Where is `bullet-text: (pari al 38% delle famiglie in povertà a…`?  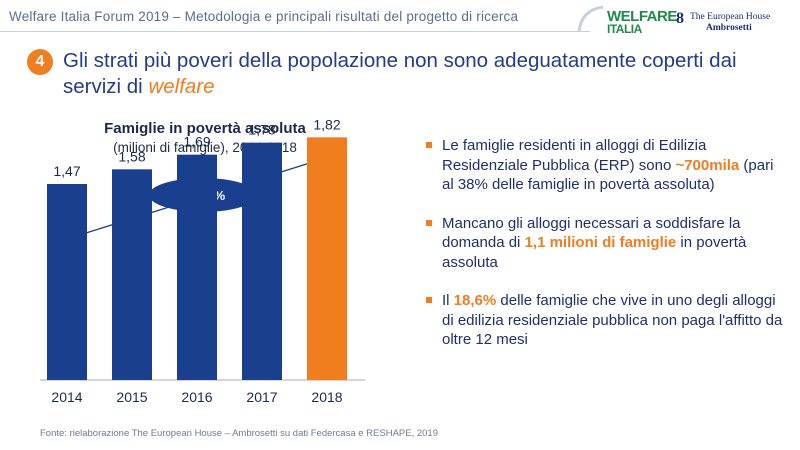
bullet-text: (pari al 38% delle famiglie in povertà a… is located at coordinates (608, 175).